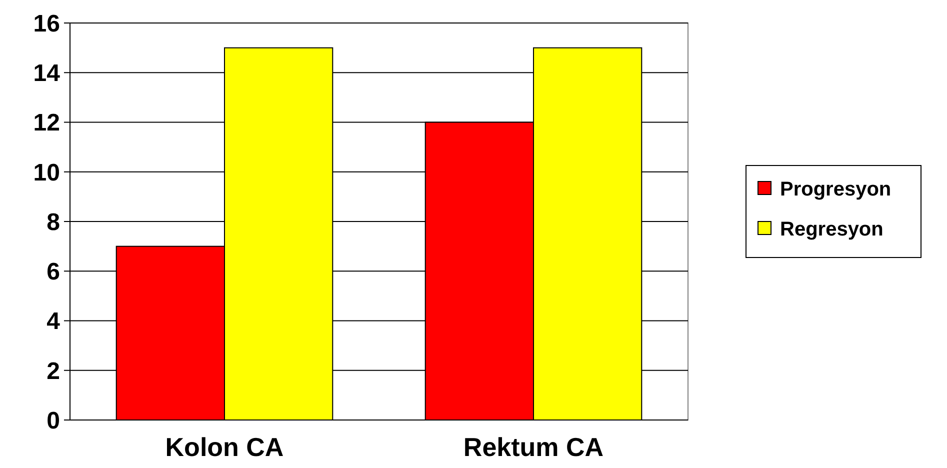  What do you see at coordinates (53, 371) in the screenshot?
I see `y-tick-label: 2` at bounding box center [53, 371].